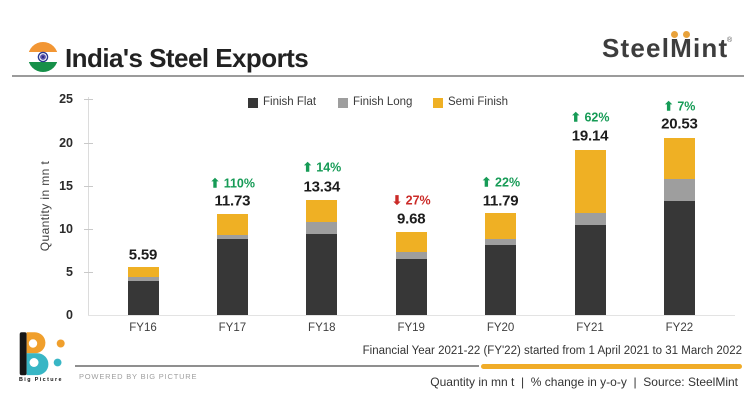 Image resolution: width=746 pixels, height=400 pixels. Describe the element at coordinates (41, 380) in the screenshot. I see `svg-text: Big Picture` at that location.